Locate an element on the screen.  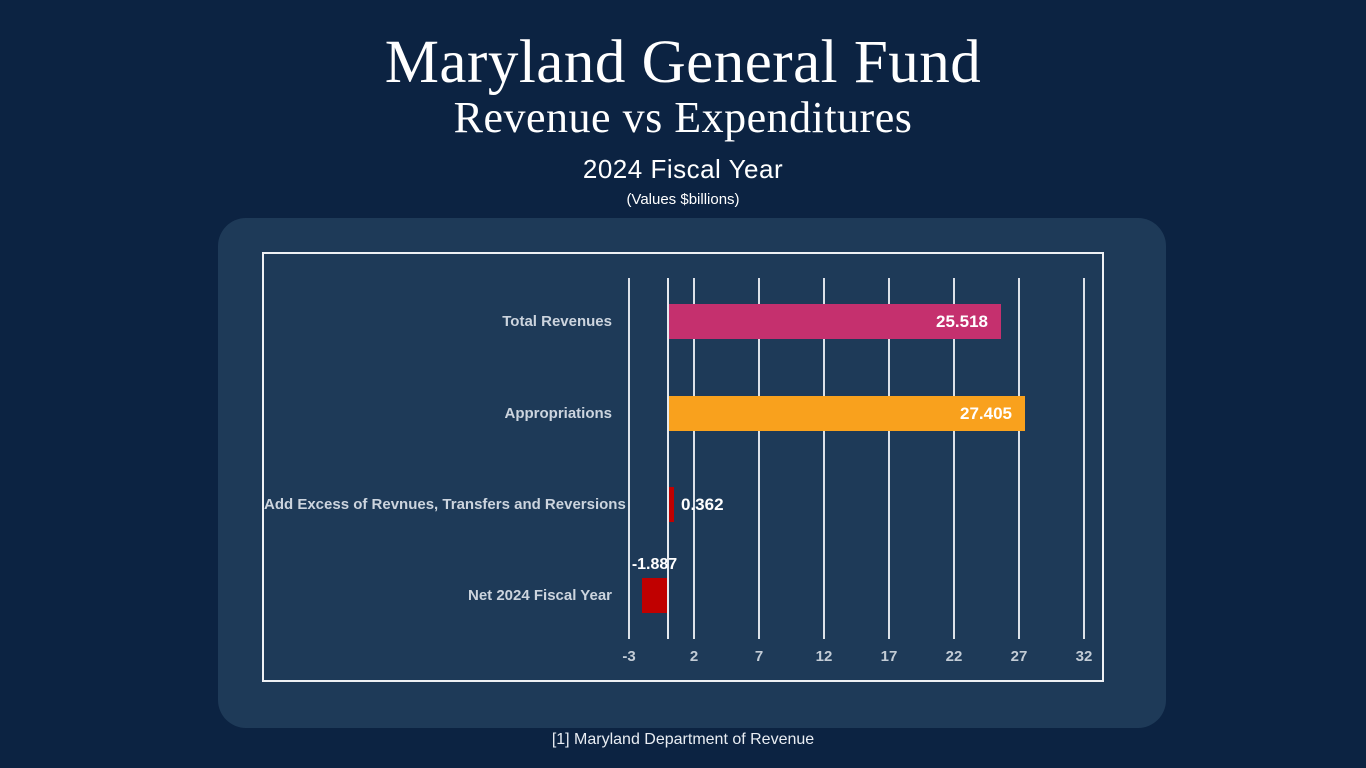
chart-subtitle: Revenue vs Expenditures is located at coordinates (683, 117).